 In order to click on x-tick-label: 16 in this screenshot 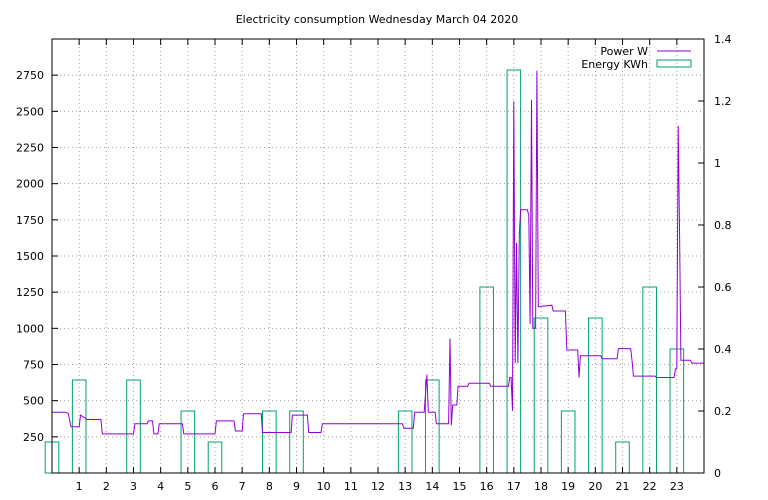, I will do `click(487, 486)`.